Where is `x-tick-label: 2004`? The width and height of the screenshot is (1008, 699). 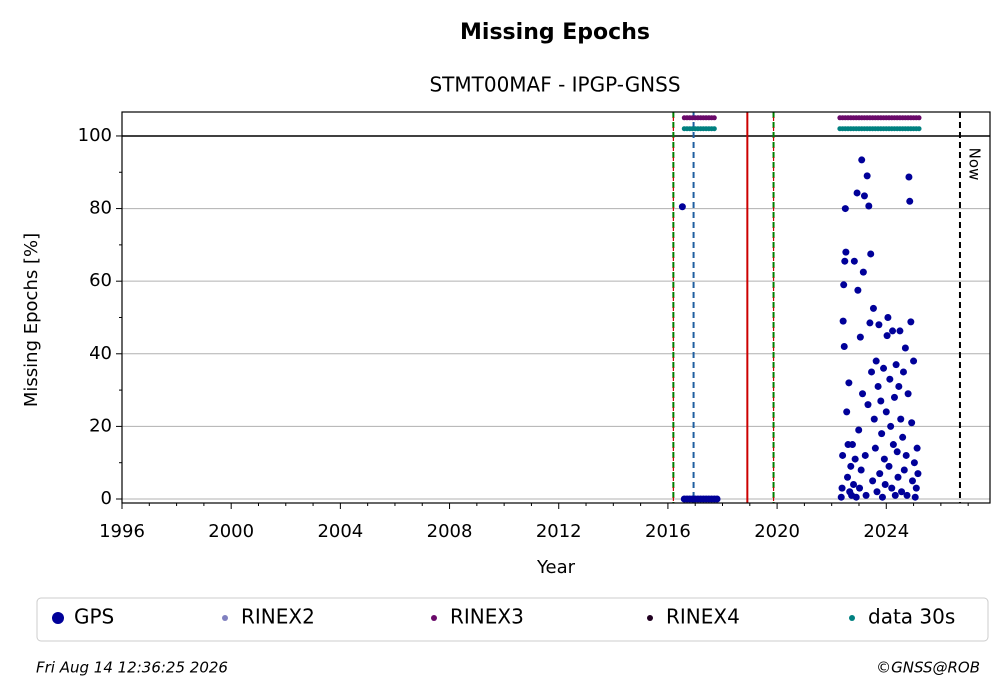
x-tick-label: 2004 is located at coordinates (340, 531).